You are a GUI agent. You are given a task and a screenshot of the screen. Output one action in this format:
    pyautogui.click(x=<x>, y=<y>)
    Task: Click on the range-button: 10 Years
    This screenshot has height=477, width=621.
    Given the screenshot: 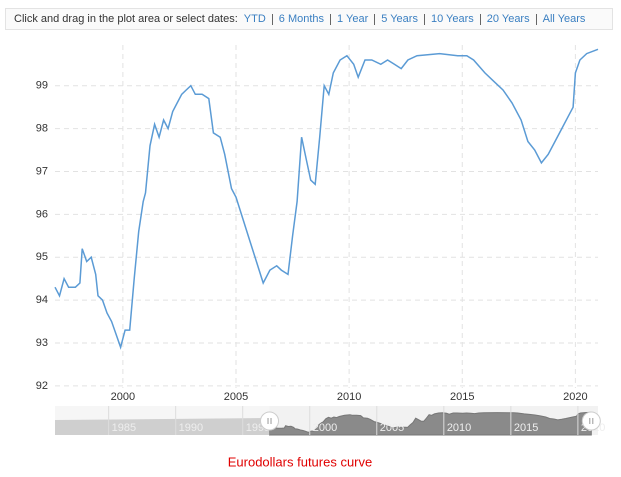 What is the action you would take?
    pyautogui.click(x=452, y=19)
    